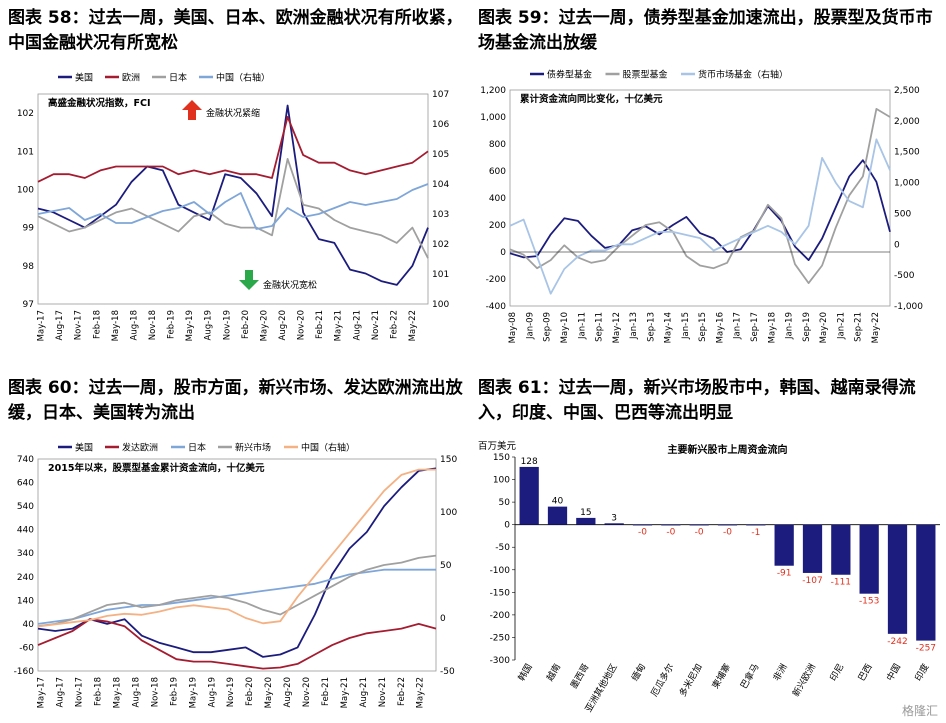 This screenshot has width=946, height=723. What do you see at coordinates (264, 325) in the screenshot?
I see `x-tick-label: May-20` at bounding box center [264, 325].